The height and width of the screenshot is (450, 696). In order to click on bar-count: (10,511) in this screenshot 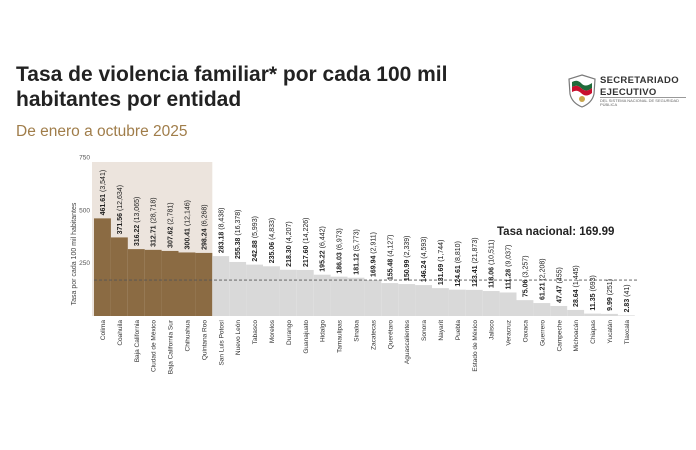, I will do `click(492, 253)`.